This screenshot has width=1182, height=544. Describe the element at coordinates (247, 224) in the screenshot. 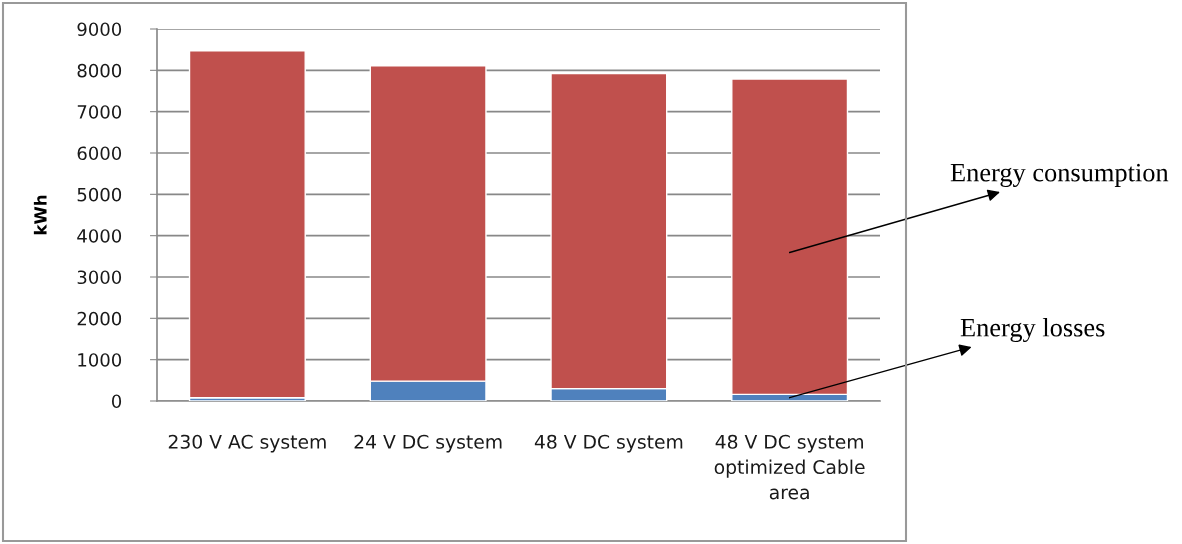

I see `bar` at that location.